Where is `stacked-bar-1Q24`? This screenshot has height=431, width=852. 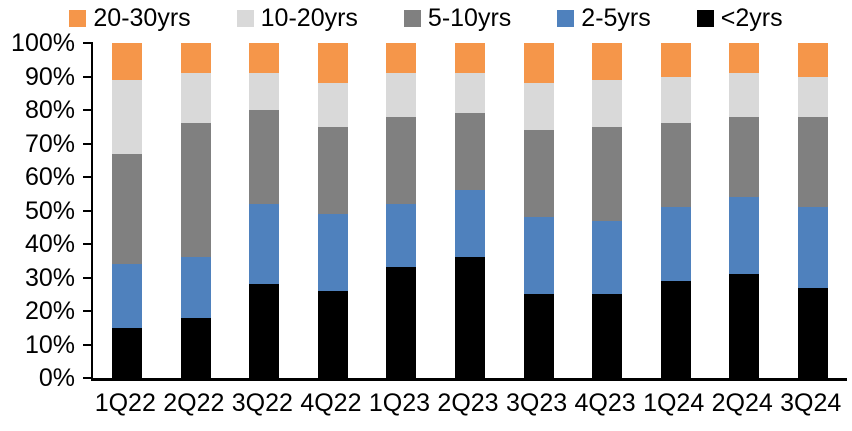
stacked-bar-1Q24 is located at coordinates (675, 210).